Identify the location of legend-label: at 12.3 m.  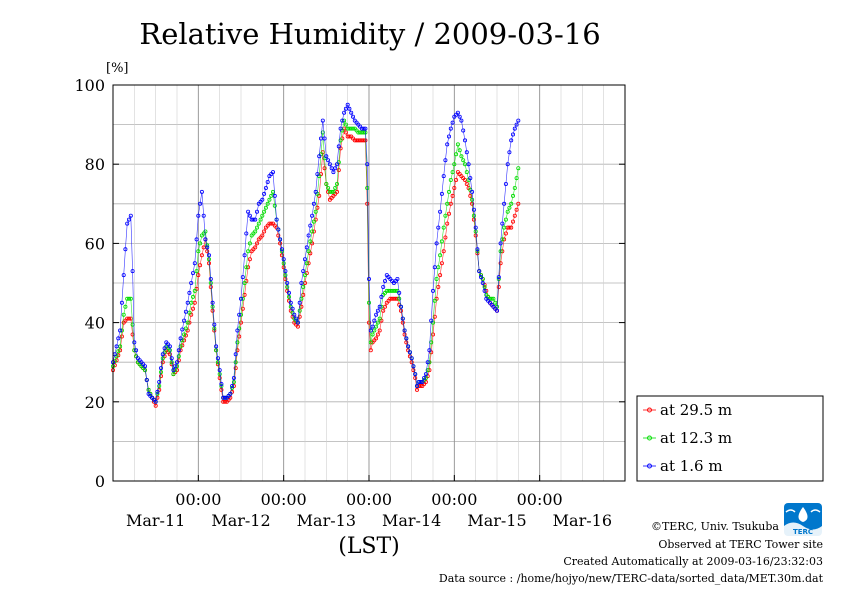
(696, 438).